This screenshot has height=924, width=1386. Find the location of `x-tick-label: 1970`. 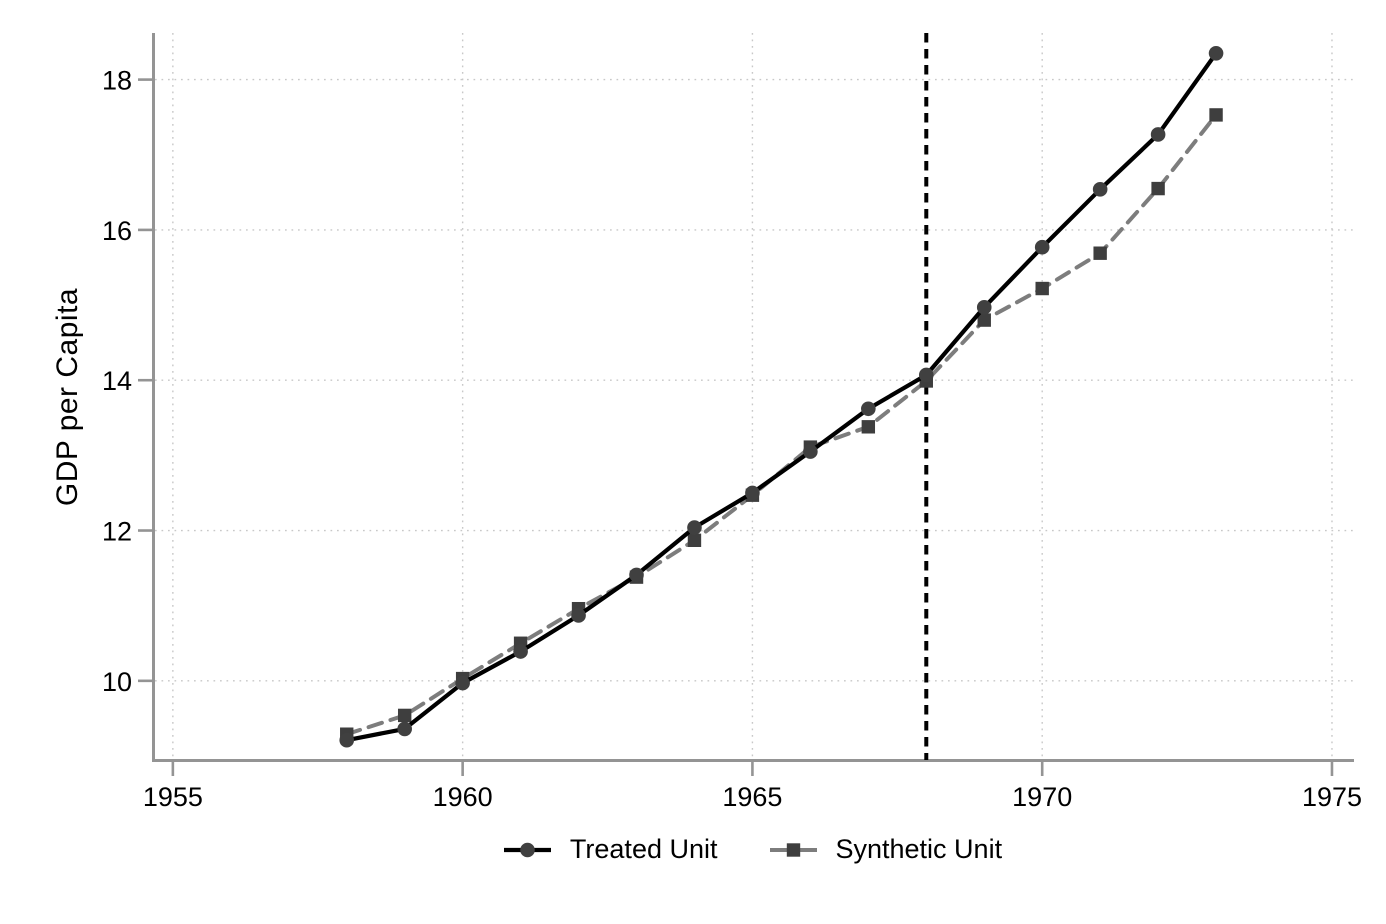

x-tick-label: 1970 is located at coordinates (1042, 797).